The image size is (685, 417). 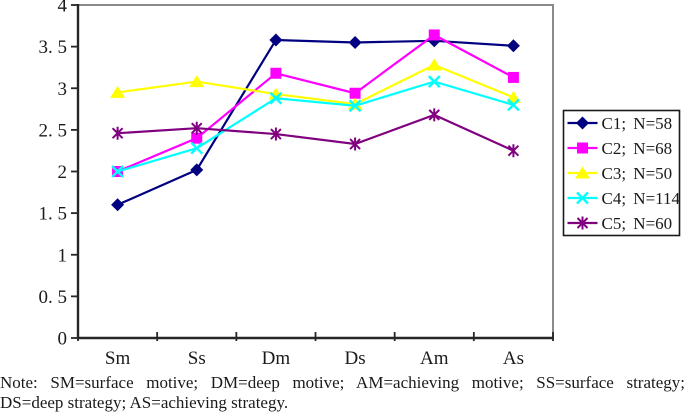 What do you see at coordinates (117, 171) in the screenshot?
I see `marker-C4-Sm` at bounding box center [117, 171].